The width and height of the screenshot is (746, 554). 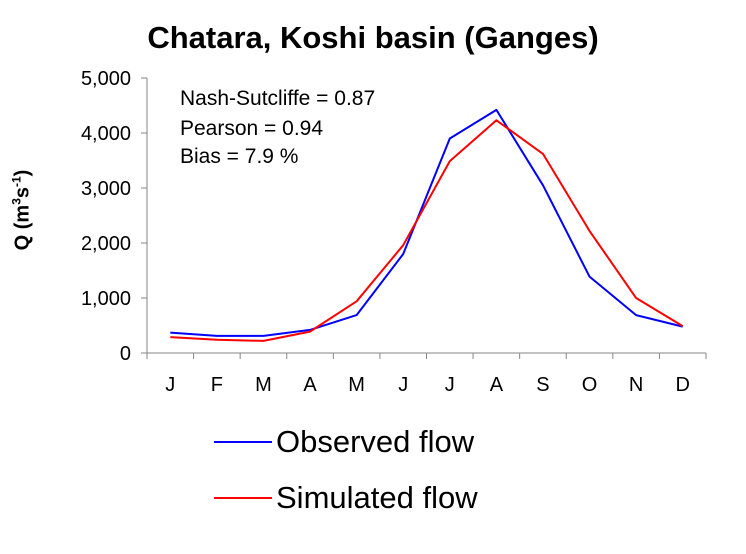 I want to click on legend-swatch-observed, so click(x=243, y=442).